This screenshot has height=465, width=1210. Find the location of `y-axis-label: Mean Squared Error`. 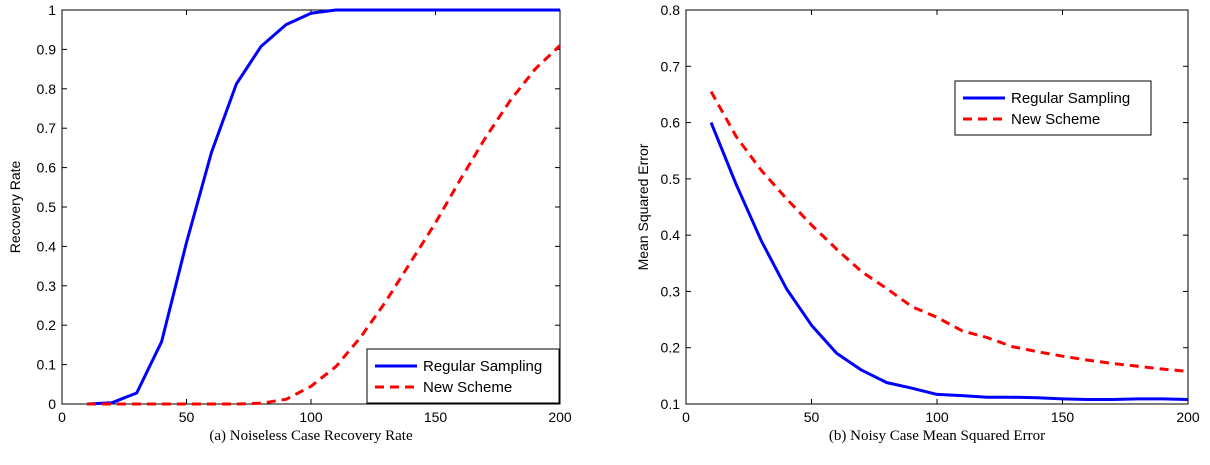

y-axis-label: Mean Squared Error is located at coordinates (643, 206).